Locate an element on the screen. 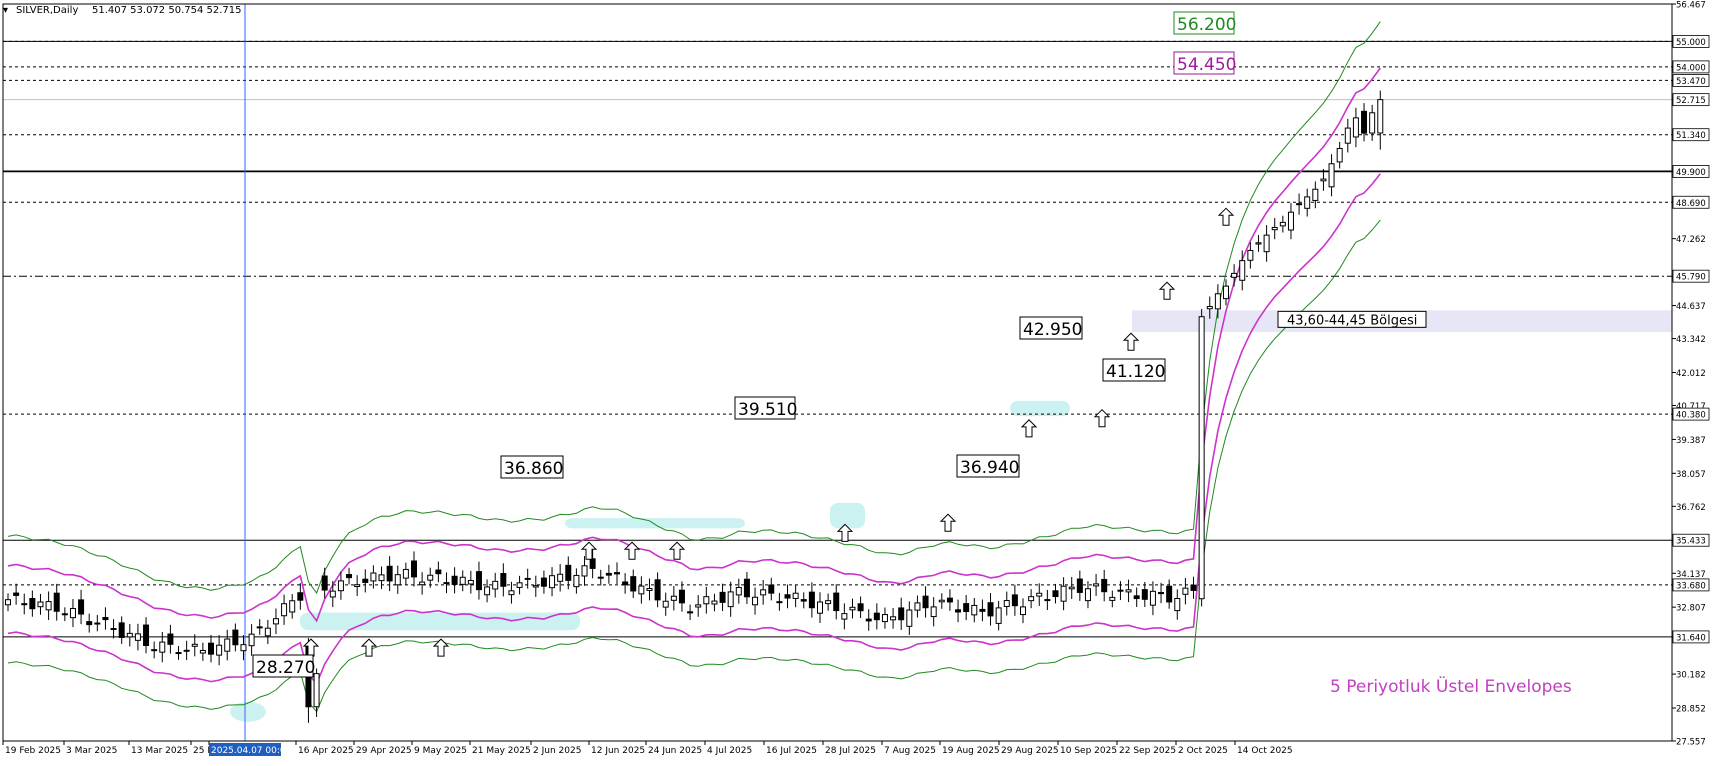  y-tick-label: 28.852 is located at coordinates (1691, 709).